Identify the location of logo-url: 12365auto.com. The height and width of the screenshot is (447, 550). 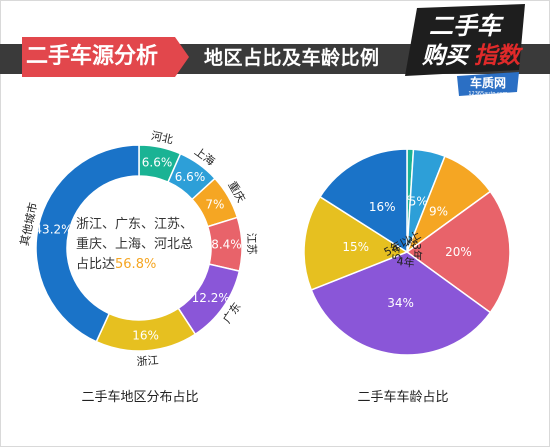
(487, 94).